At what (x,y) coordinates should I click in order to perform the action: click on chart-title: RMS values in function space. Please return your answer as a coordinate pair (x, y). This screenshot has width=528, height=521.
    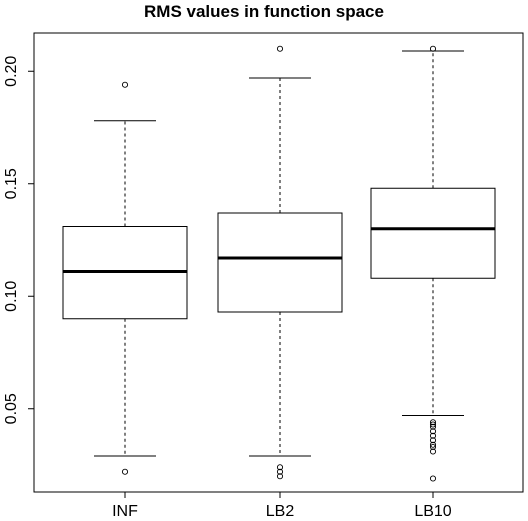
    Looking at the image, I should click on (264, 11).